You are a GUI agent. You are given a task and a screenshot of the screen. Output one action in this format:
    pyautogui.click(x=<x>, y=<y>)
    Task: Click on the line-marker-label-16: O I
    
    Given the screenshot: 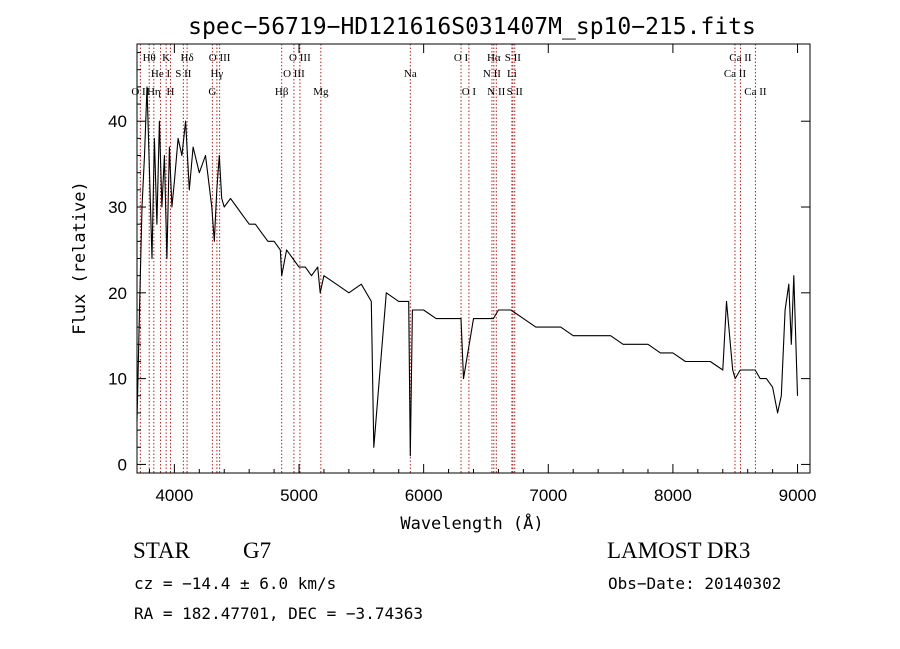 What is the action you would take?
    pyautogui.click(x=461, y=58)
    